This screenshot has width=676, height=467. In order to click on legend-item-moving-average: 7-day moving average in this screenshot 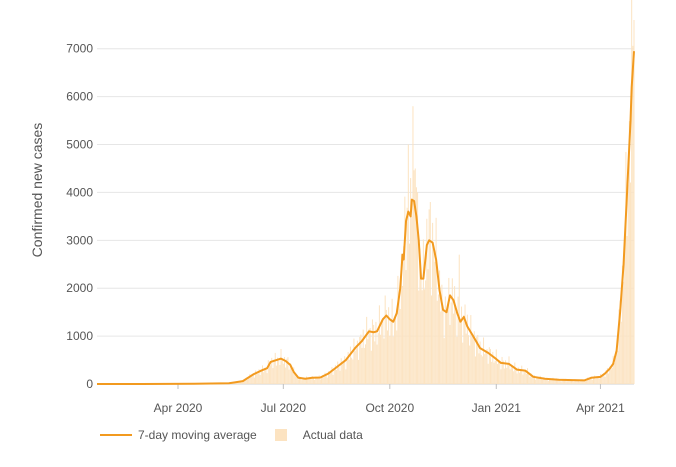, I will do `click(178, 435)`.